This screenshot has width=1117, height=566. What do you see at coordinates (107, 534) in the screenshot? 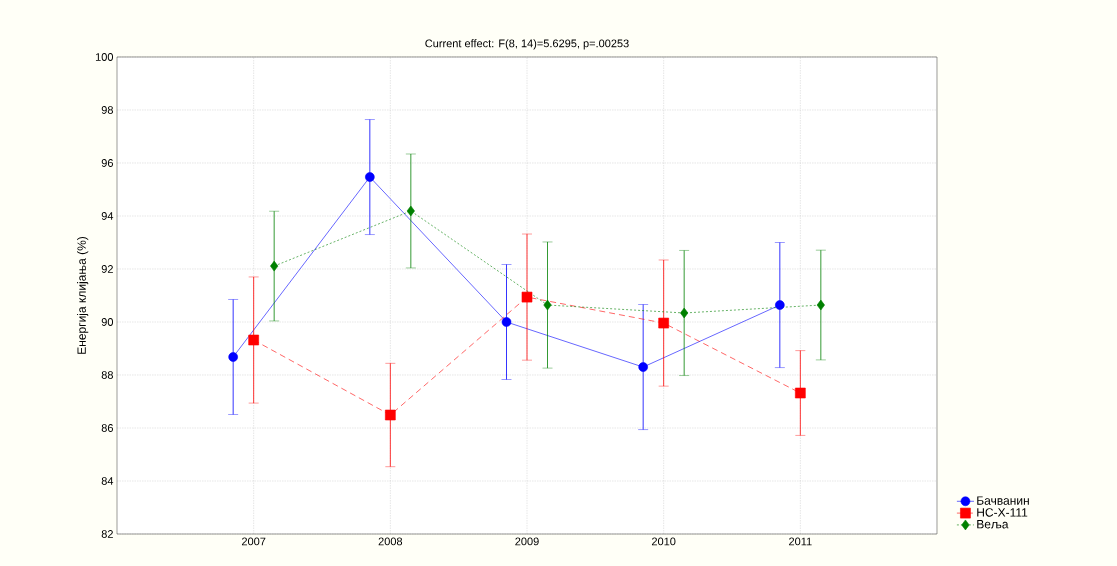
I see `y-tick-label: 82` at bounding box center [107, 534].